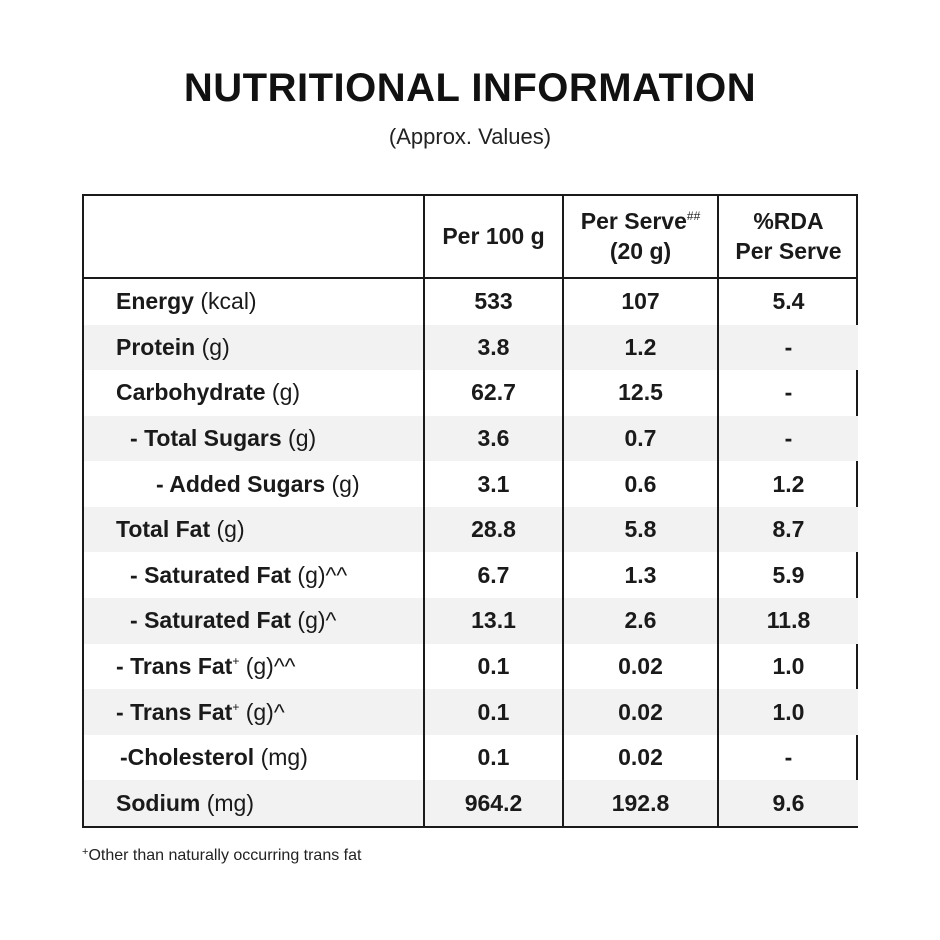 The width and height of the screenshot is (940, 940). I want to click on header-per-serve: Per Serve## (20 g), so click(640, 237).